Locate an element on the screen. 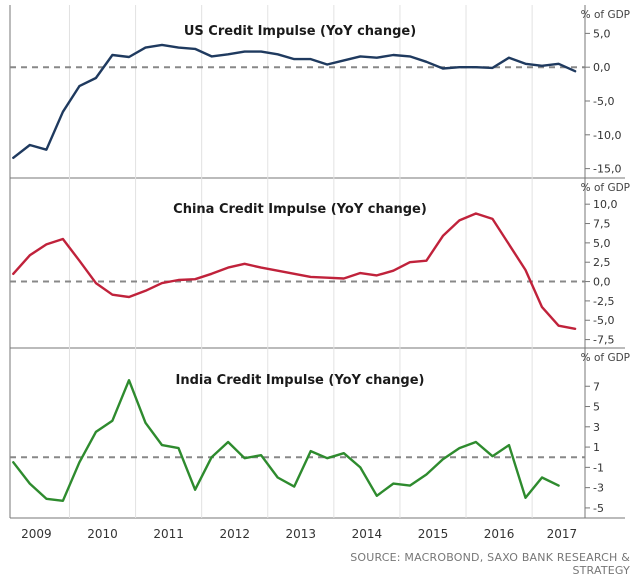 The image size is (640, 577). china-y-tick-label: -2,5 is located at coordinates (603, 301).